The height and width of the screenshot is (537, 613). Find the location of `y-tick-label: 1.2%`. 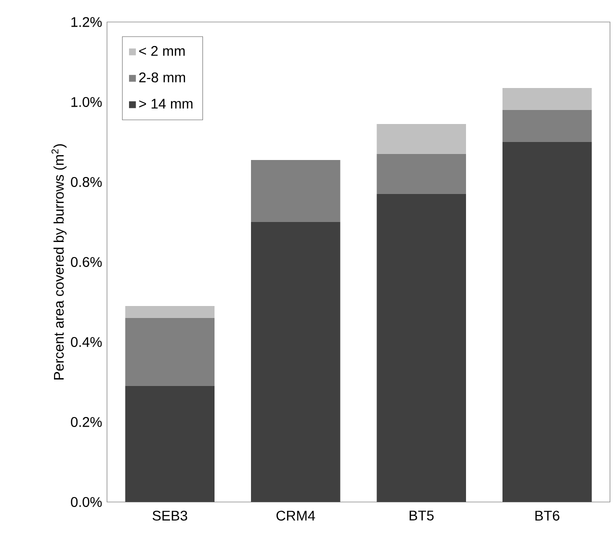

y-tick-label: 1.2% is located at coordinates (86, 22).